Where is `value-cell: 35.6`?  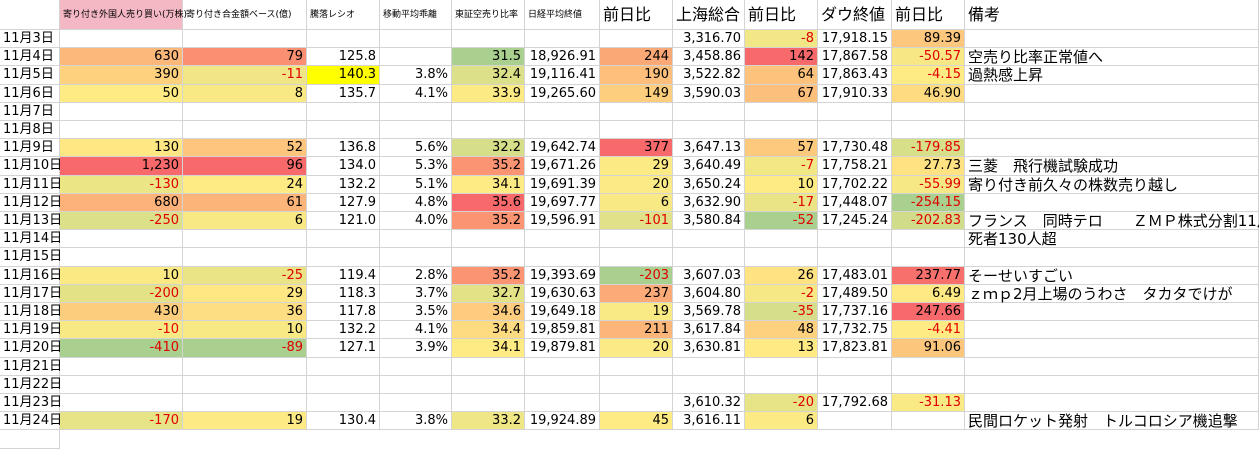 value-cell: 35.6 is located at coordinates (488, 202).